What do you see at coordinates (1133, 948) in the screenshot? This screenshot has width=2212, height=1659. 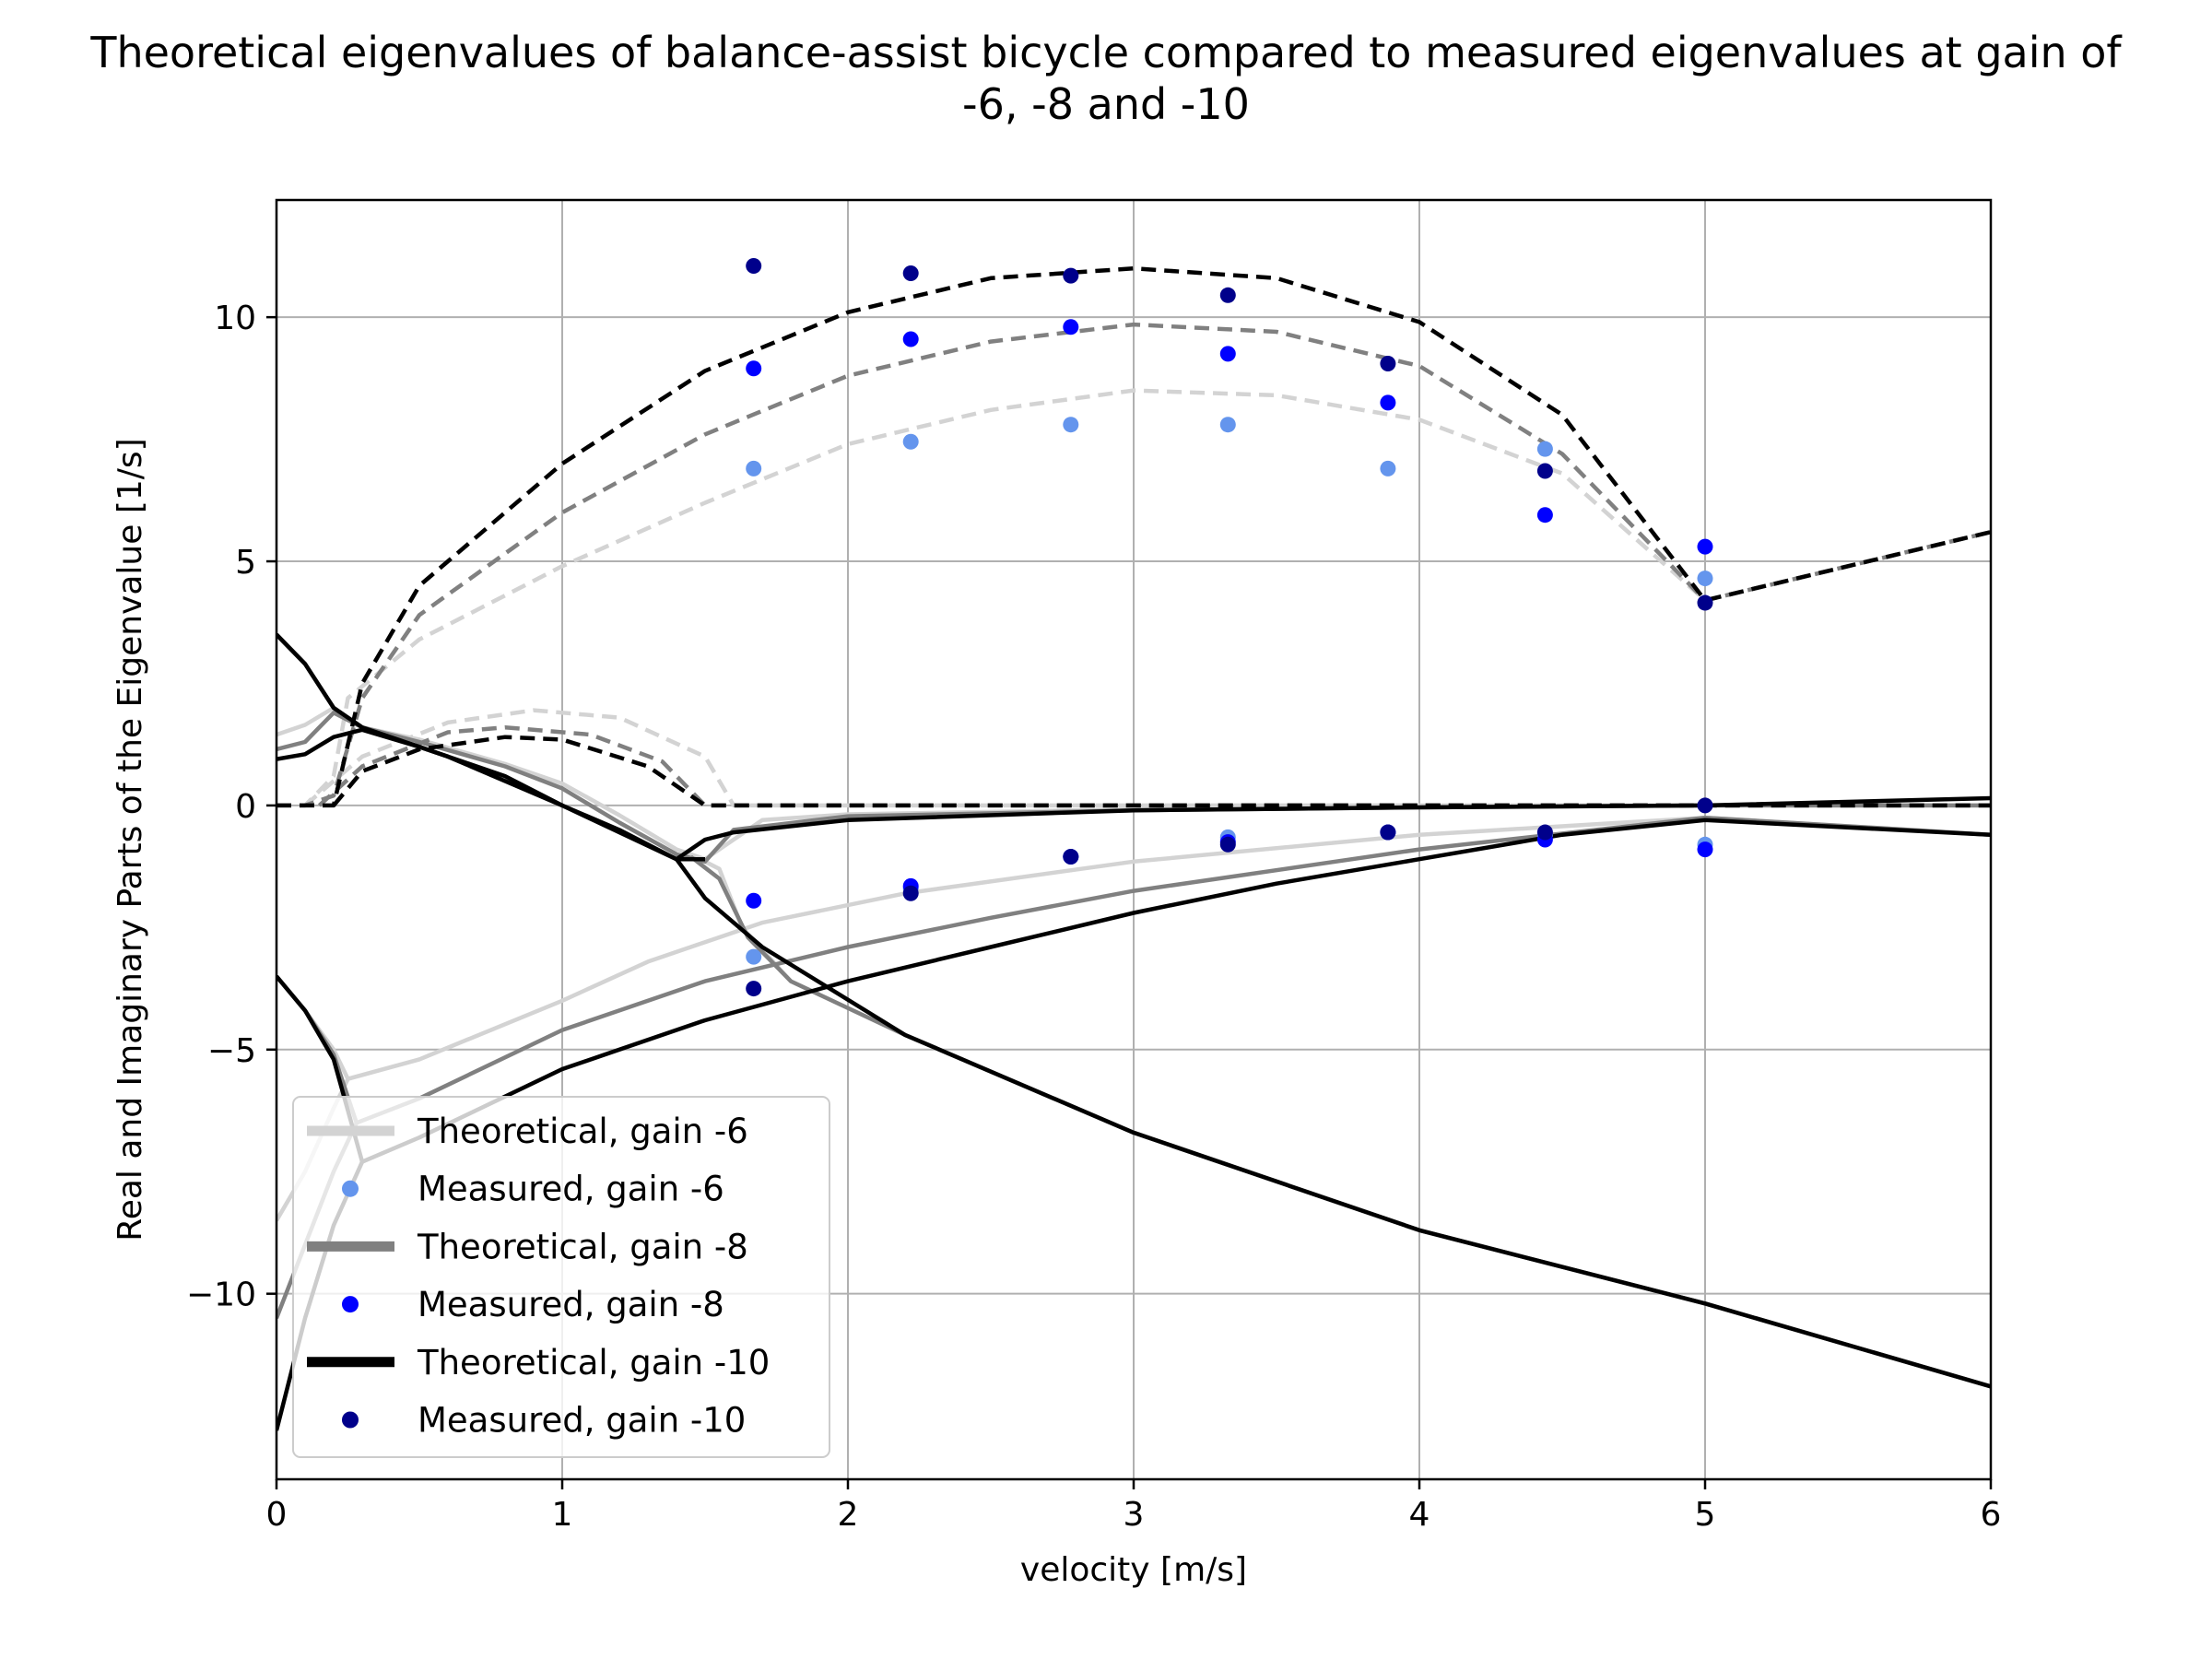 I see `real-part-line-gain6` at bounding box center [1133, 948].